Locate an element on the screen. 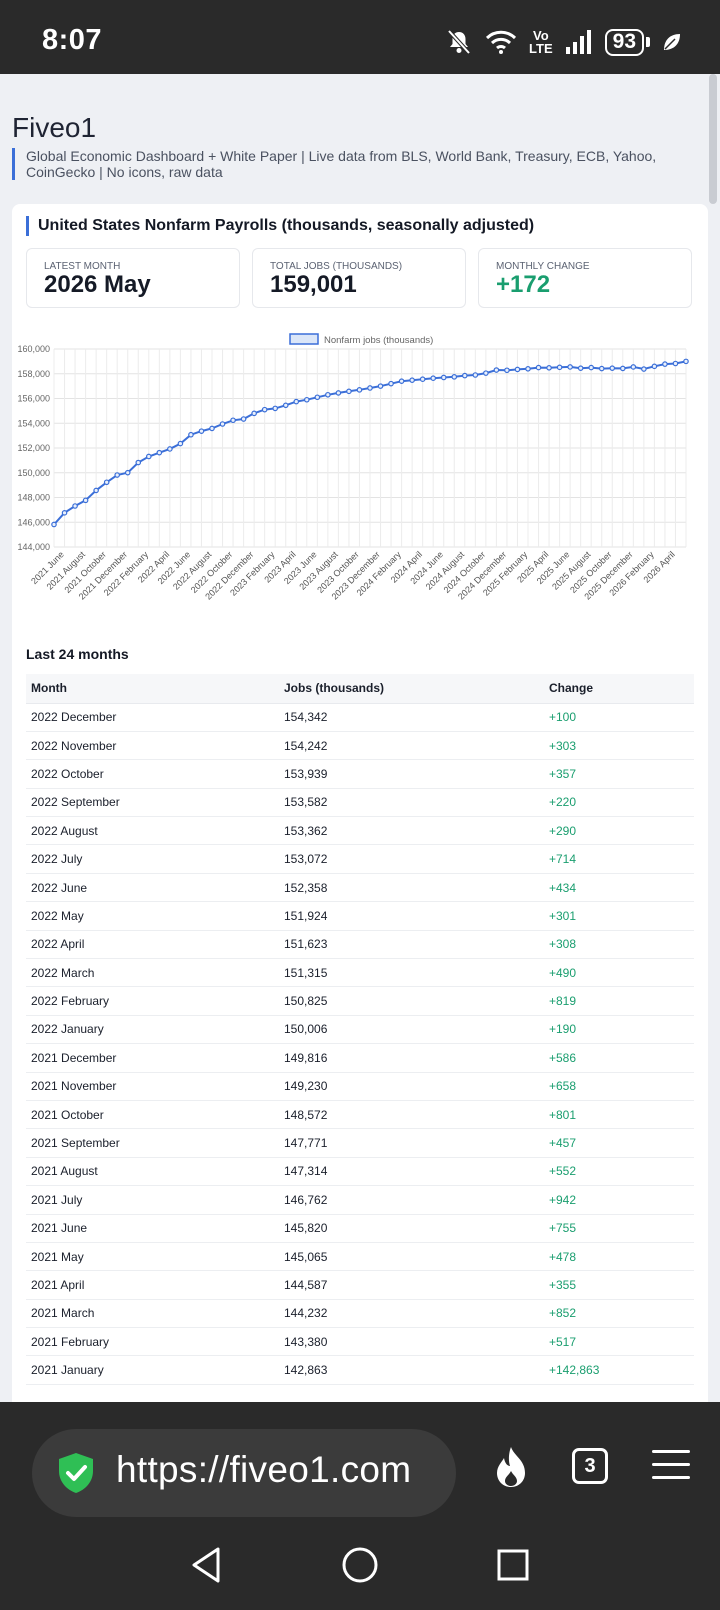  header-change: Change is located at coordinates (619, 689).